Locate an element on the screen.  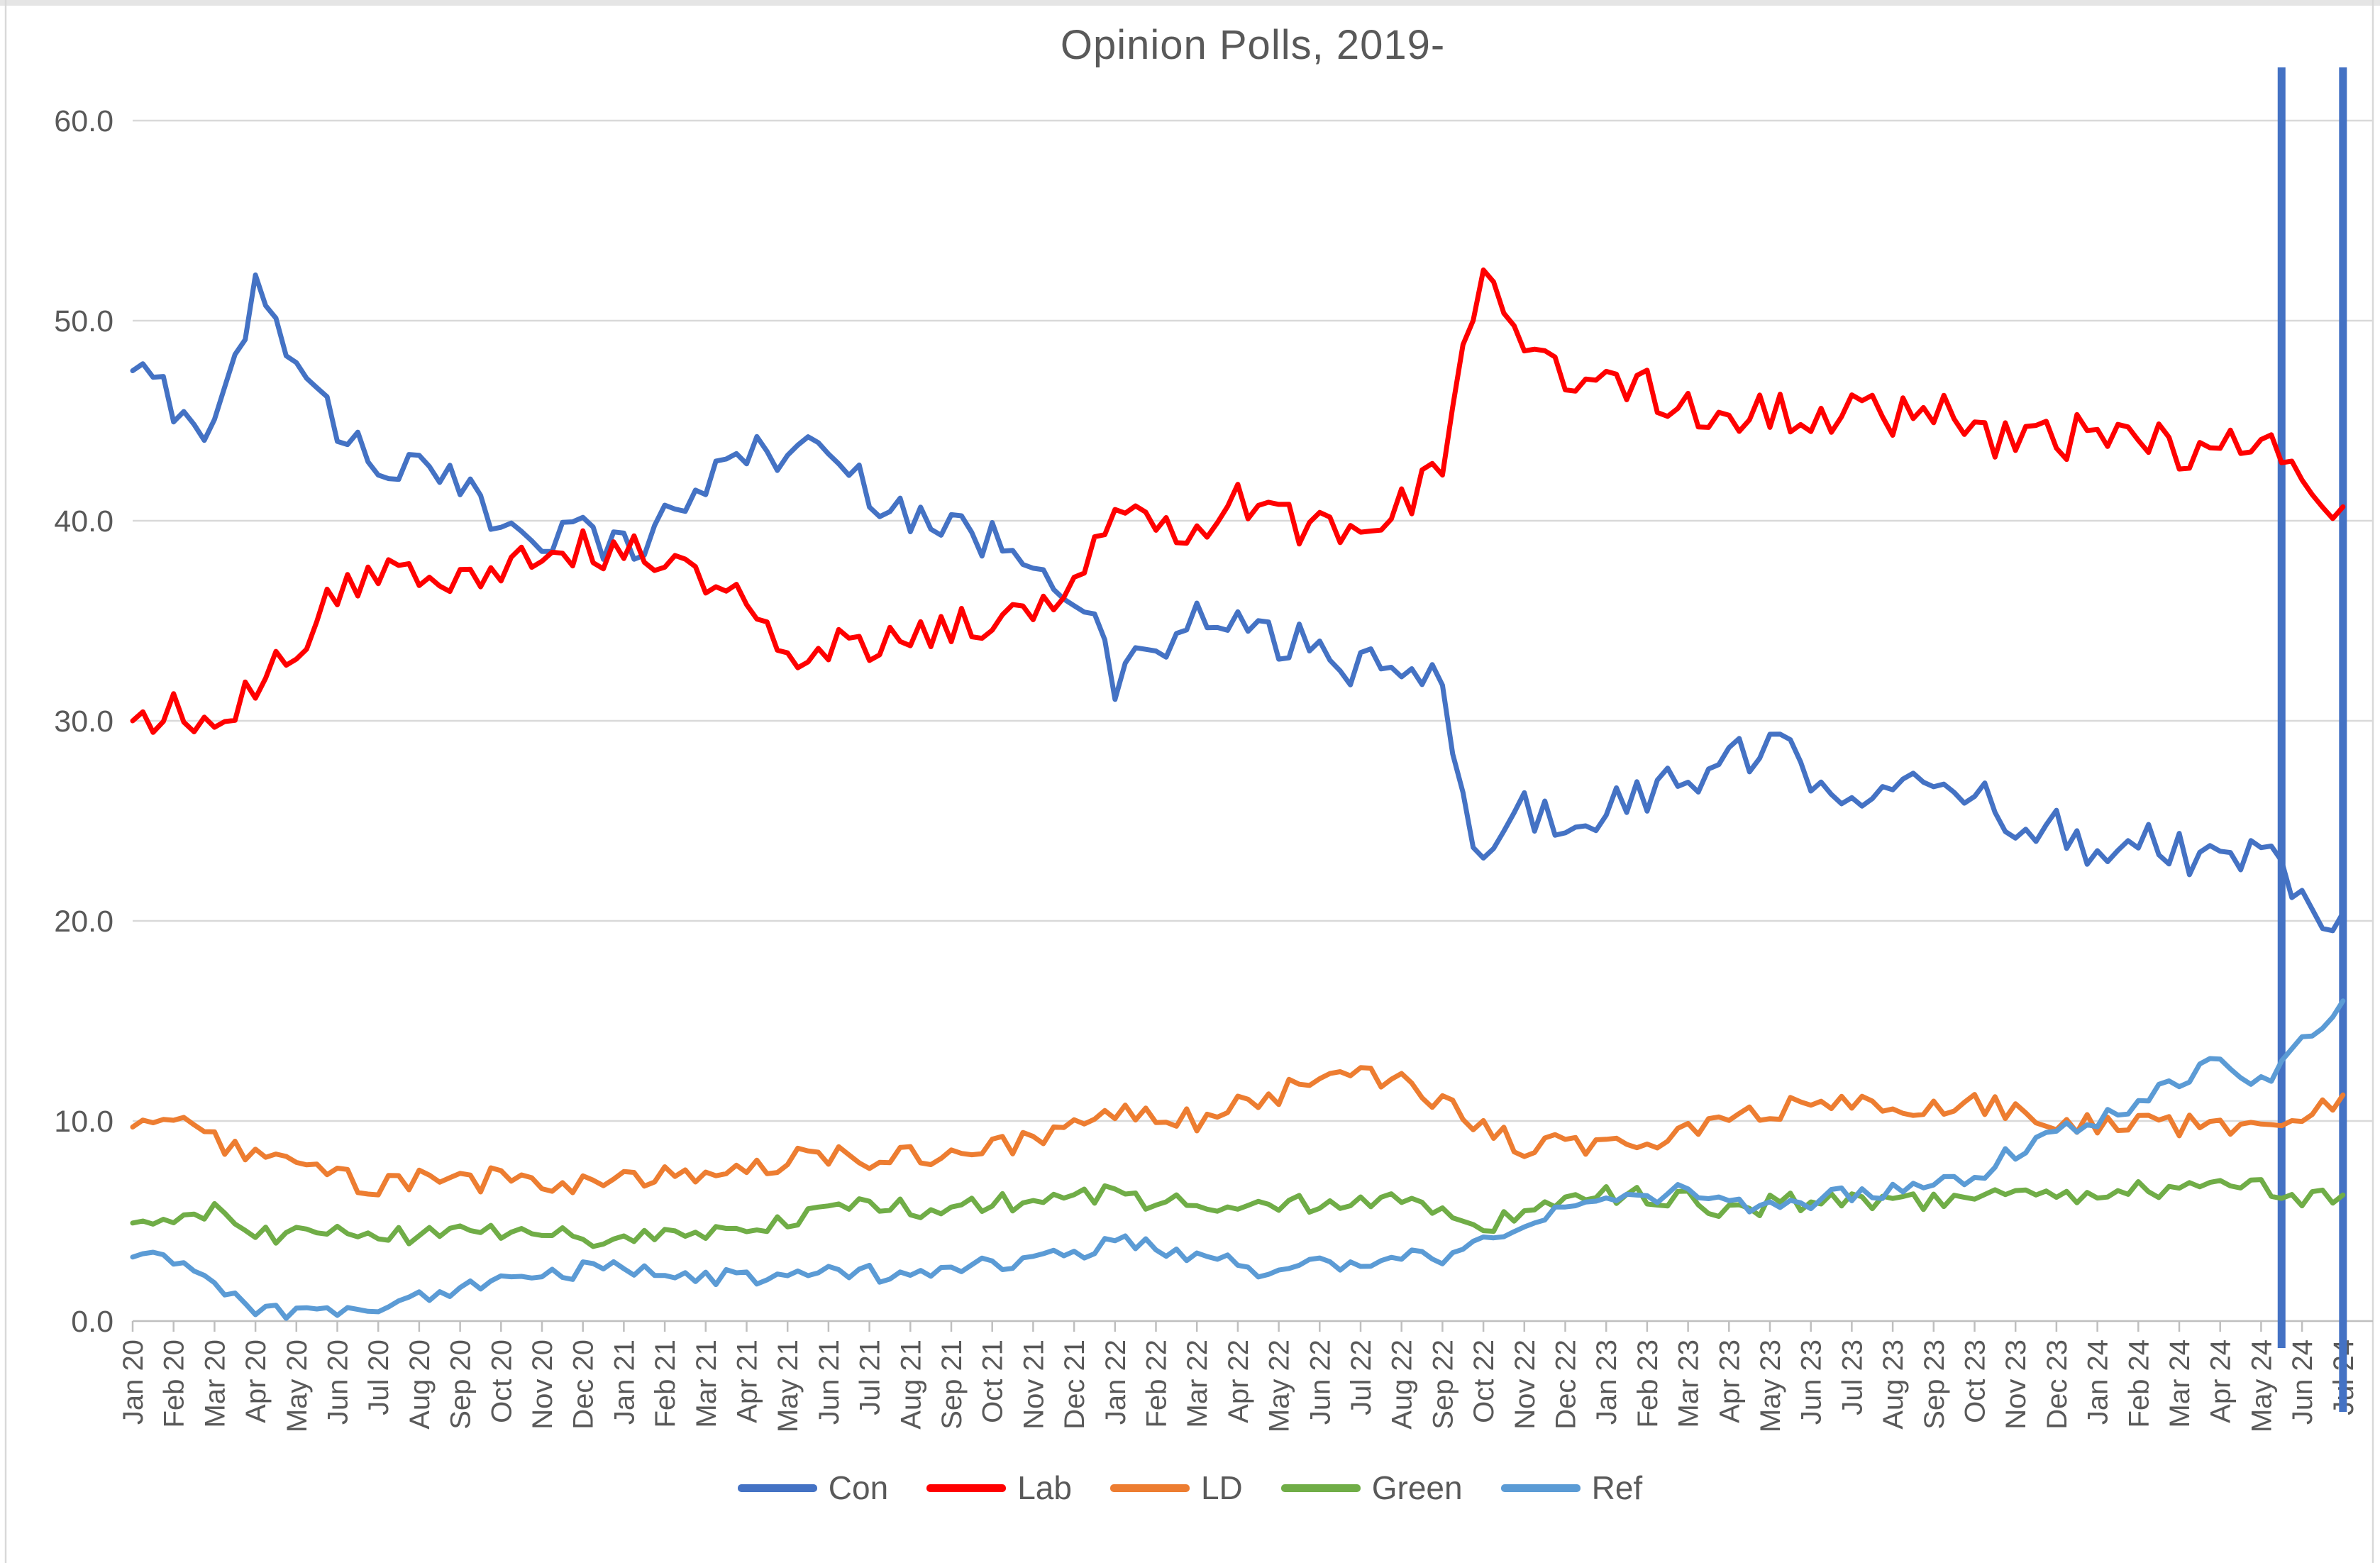
legend-swatch-green is located at coordinates (1321, 1488).